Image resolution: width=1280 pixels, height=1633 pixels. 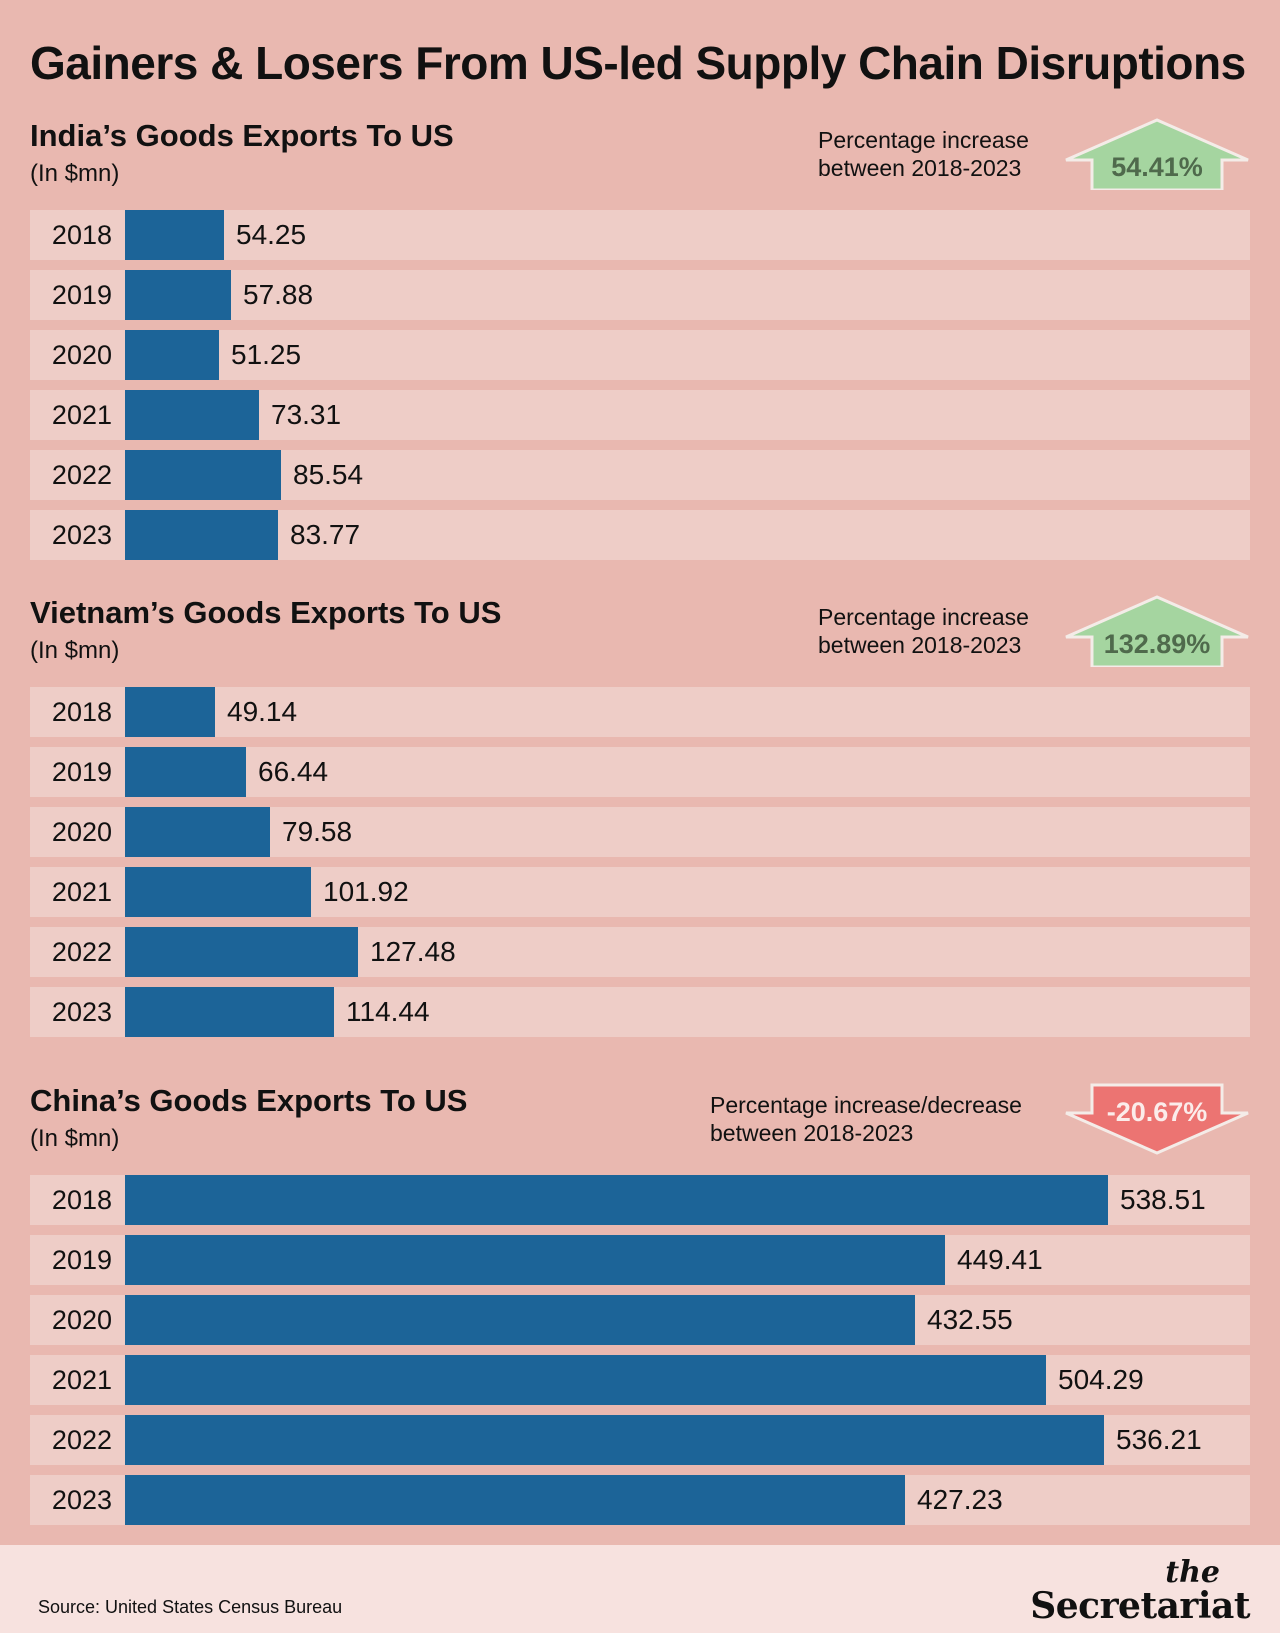 I want to click on bar-row: 2020 432.55, so click(x=640, y=1320).